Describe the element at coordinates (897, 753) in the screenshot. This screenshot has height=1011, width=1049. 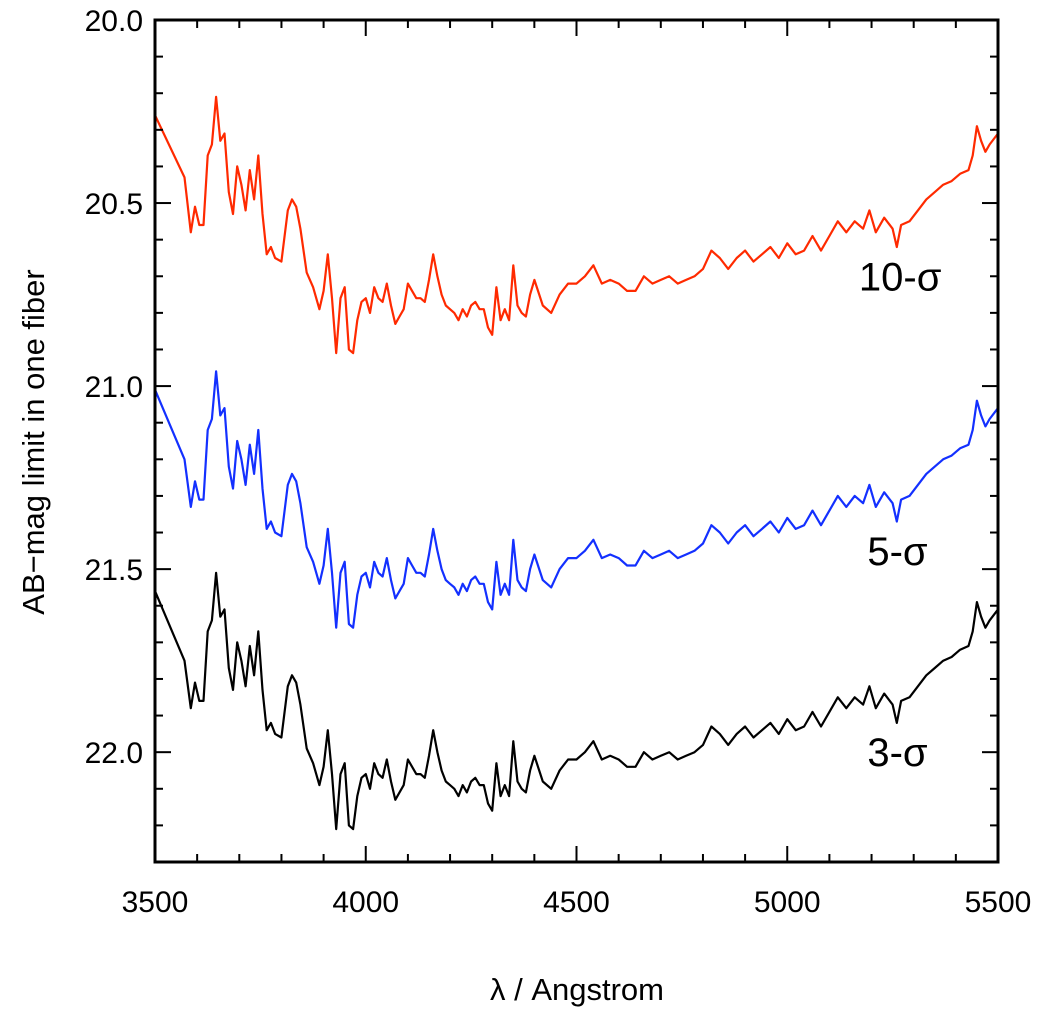
I see `series-label: 3-σ` at that location.